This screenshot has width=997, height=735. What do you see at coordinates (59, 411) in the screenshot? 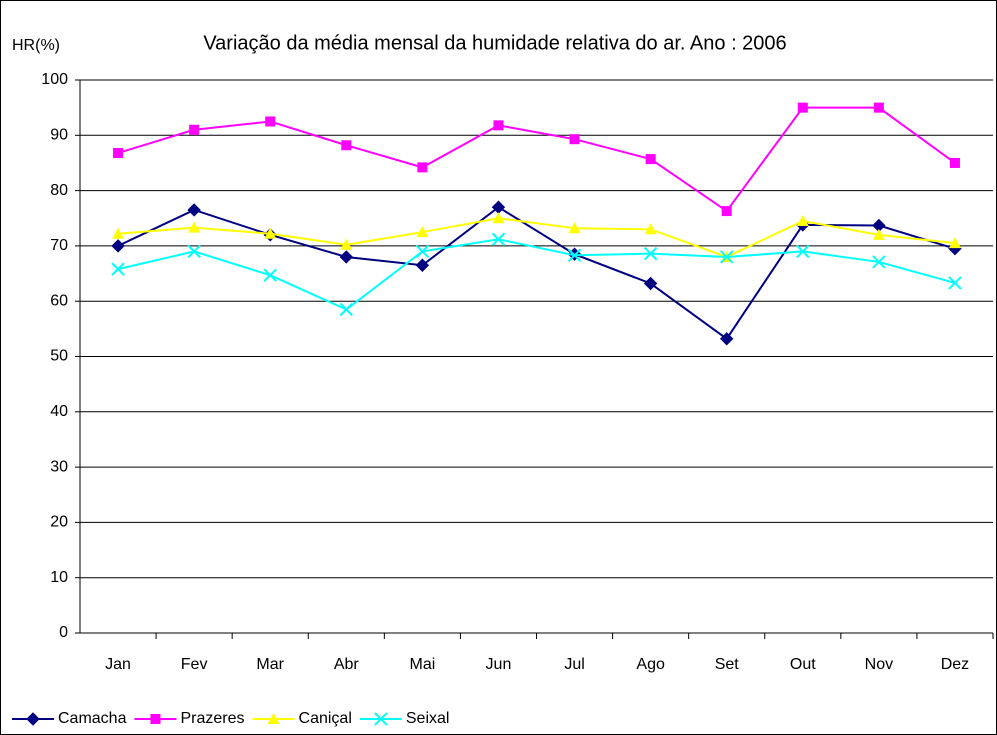
I see `y-tick-label: 40` at bounding box center [59, 411].